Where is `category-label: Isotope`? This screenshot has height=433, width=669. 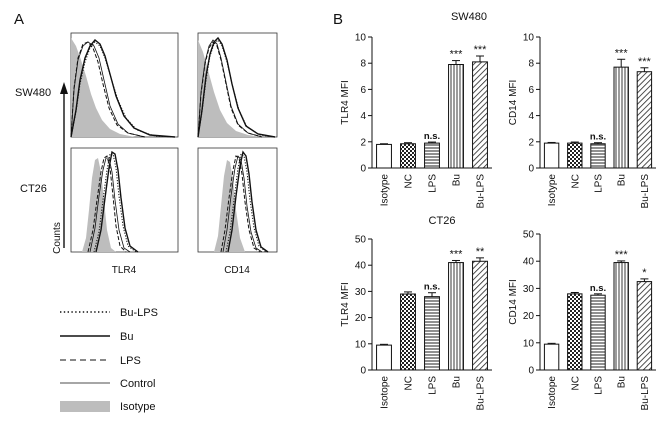
category-label: Isotope is located at coordinates (552, 392).